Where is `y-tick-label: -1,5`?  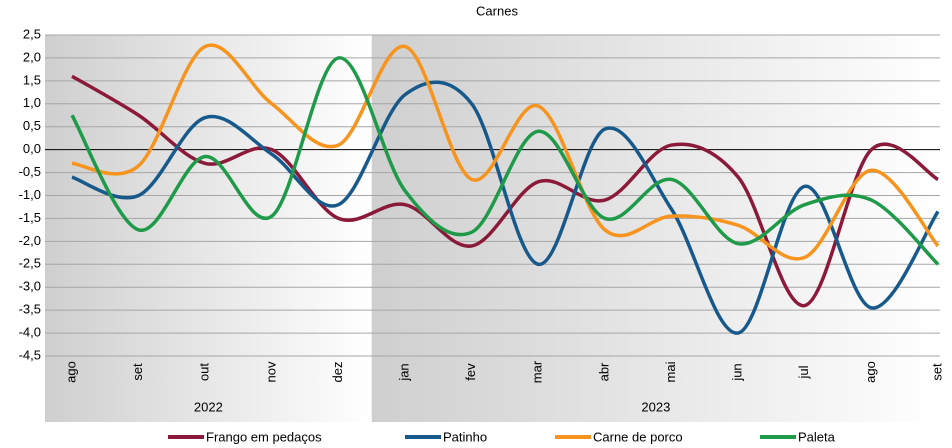 y-tick-label: -1,5 is located at coordinates (30, 217).